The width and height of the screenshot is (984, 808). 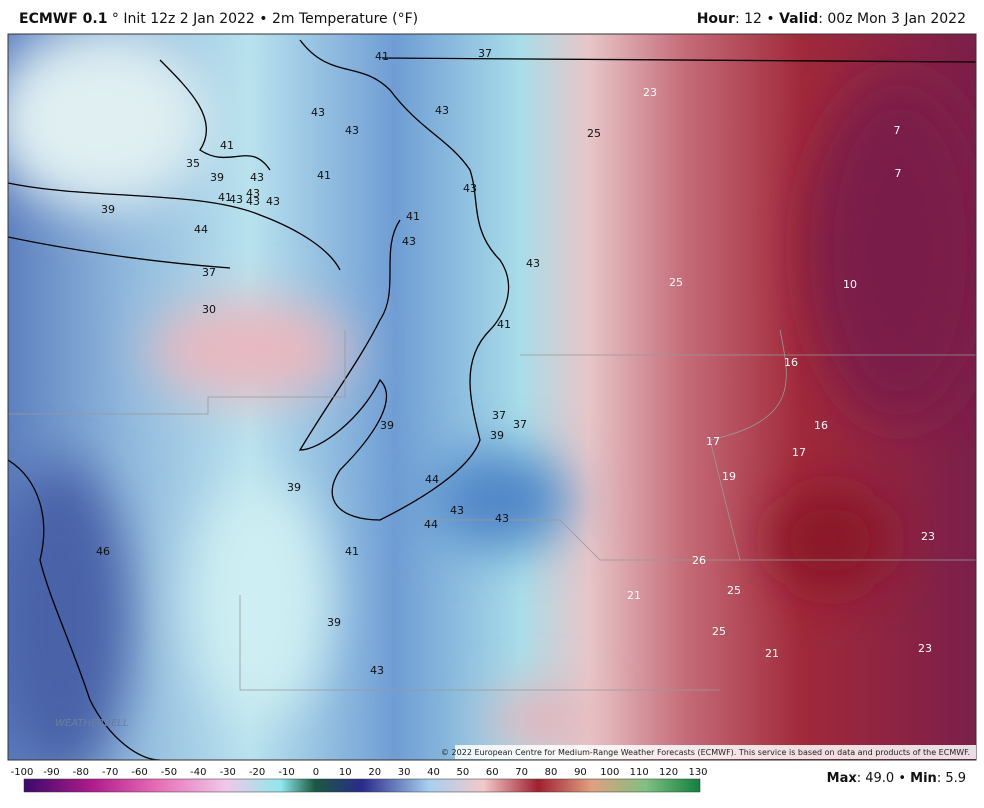 I want to click on temperature-label: 10, so click(x=850, y=284).